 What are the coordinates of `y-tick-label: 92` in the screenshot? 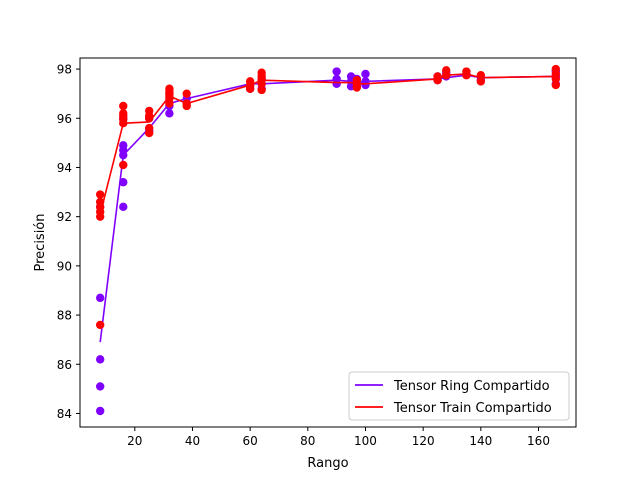 It's located at (64, 217).